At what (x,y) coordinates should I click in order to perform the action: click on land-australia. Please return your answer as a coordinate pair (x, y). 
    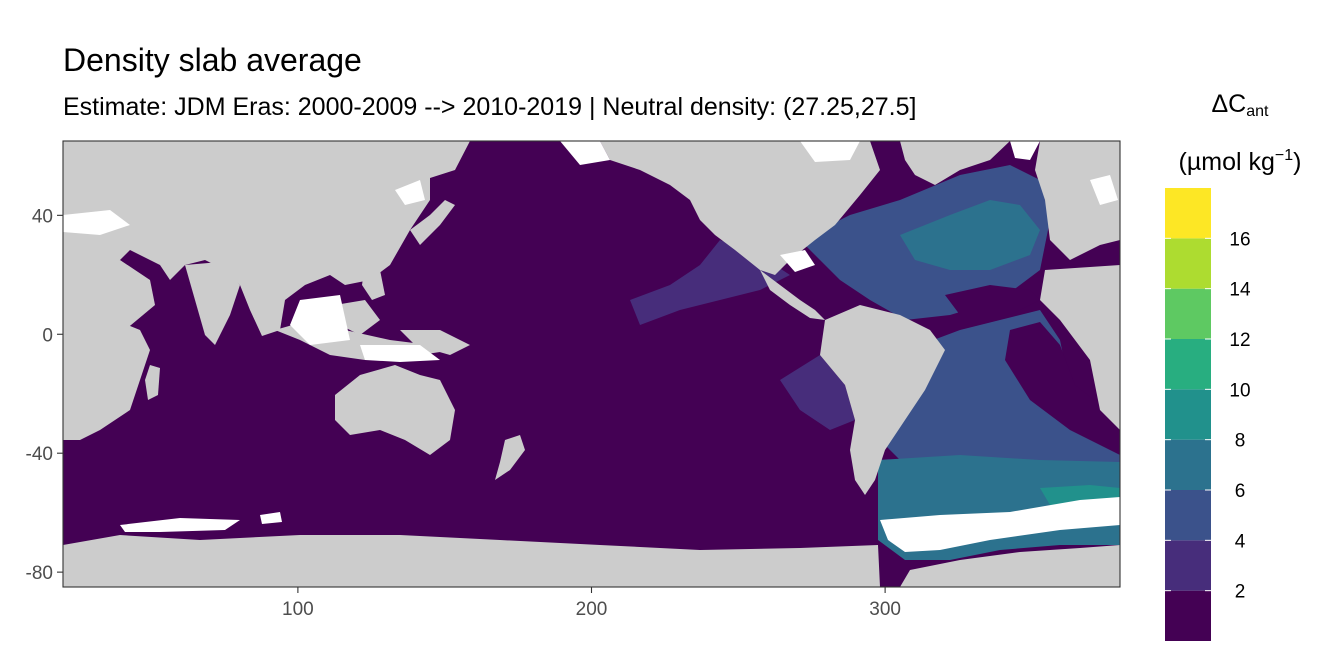
    Looking at the image, I should click on (395, 410).